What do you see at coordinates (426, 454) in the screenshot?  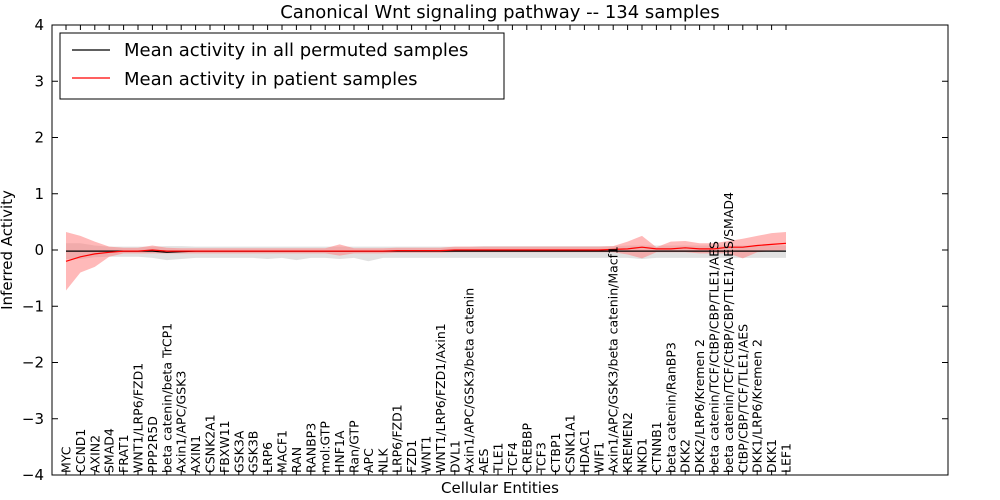 I see `x-tick-label: WNT1` at bounding box center [426, 454].